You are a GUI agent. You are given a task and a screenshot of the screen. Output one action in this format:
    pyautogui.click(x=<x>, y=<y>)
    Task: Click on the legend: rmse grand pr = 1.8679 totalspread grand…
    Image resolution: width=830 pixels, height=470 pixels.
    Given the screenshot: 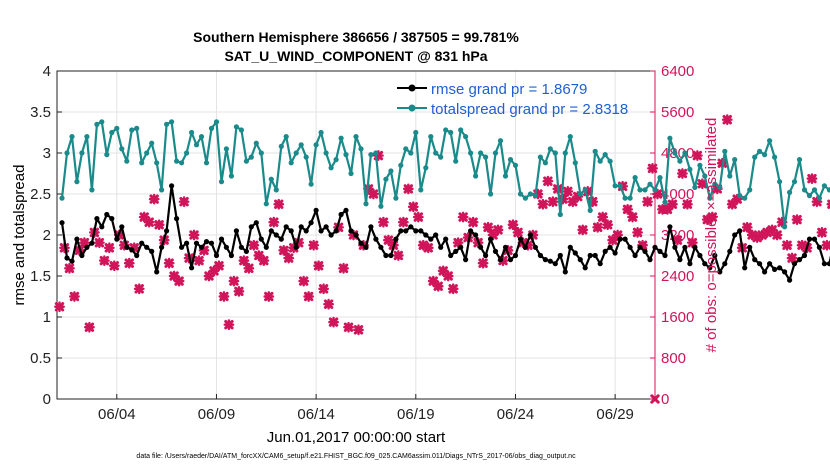 What is the action you would take?
    pyautogui.click(x=512, y=99)
    